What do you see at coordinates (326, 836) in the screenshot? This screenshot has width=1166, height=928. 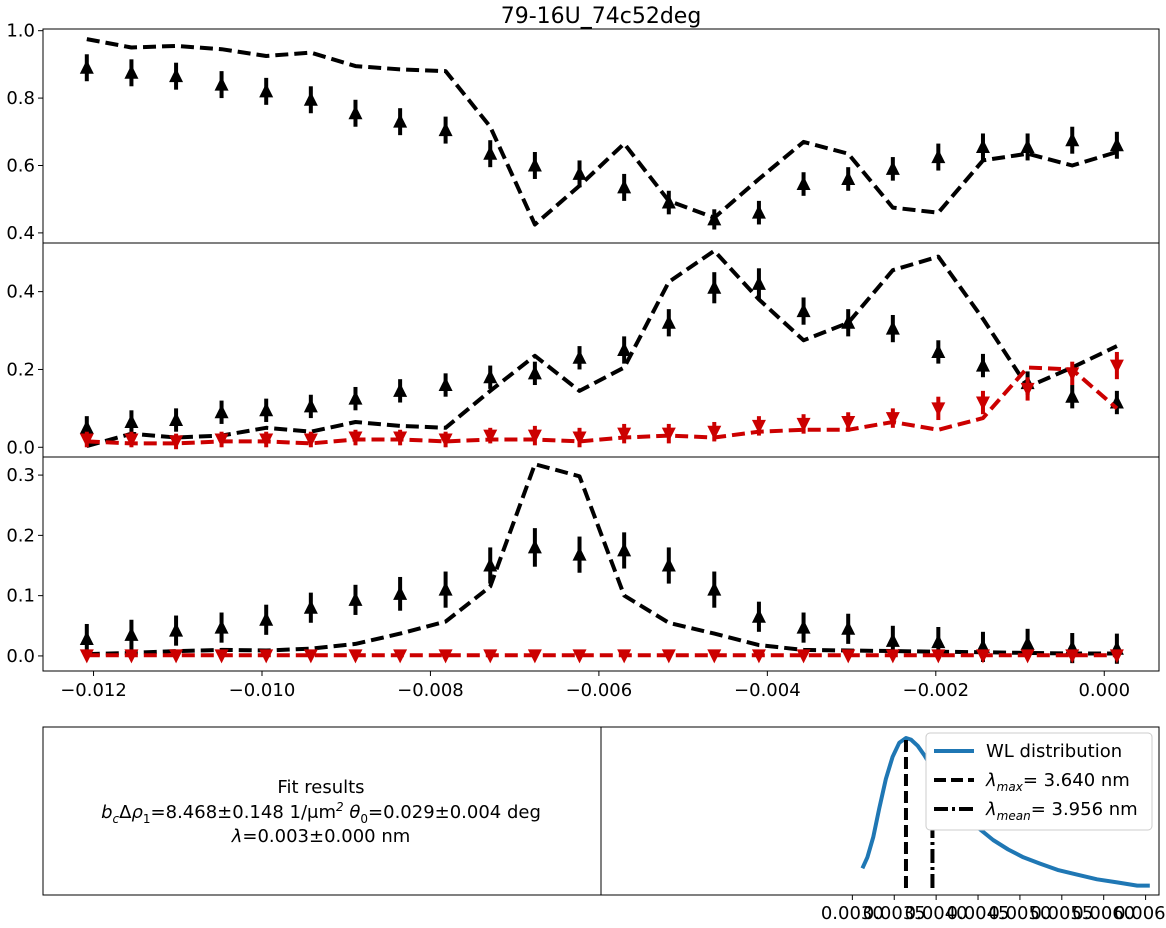 I see `fit-results-lambda: =0.003±0.000 nm` at bounding box center [326, 836].